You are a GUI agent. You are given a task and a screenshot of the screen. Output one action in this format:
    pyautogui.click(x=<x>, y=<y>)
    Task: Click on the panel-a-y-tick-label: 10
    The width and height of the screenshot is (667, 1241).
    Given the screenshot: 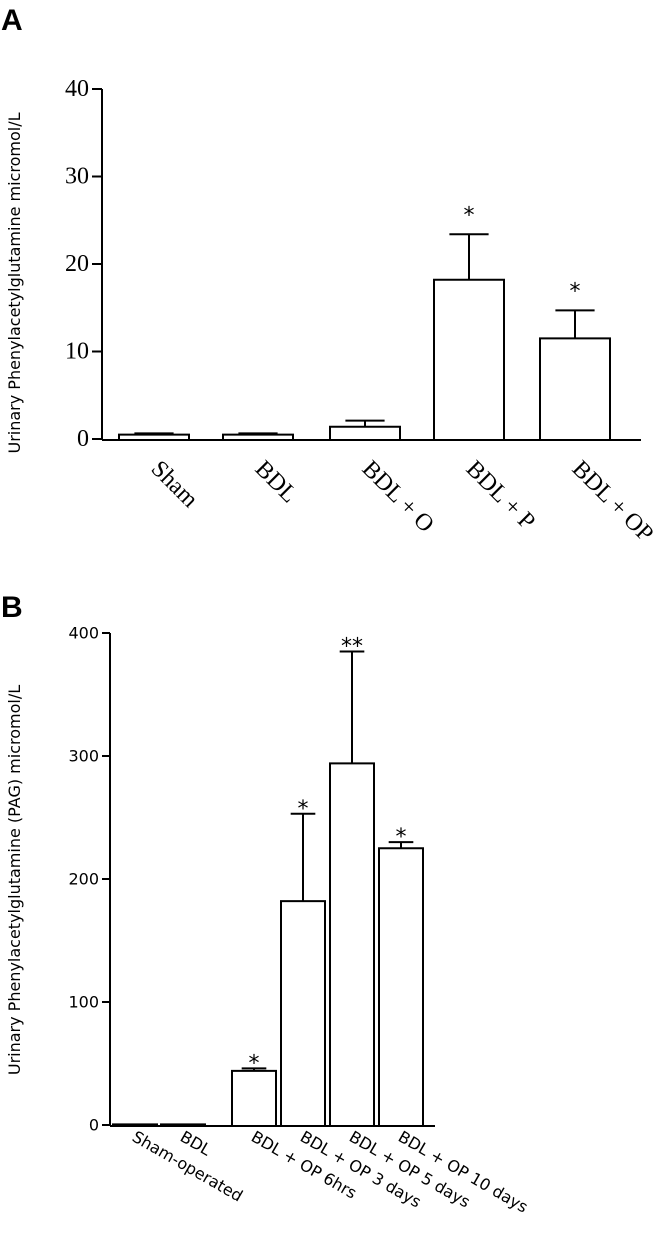 What is the action you would take?
    pyautogui.click(x=77, y=352)
    